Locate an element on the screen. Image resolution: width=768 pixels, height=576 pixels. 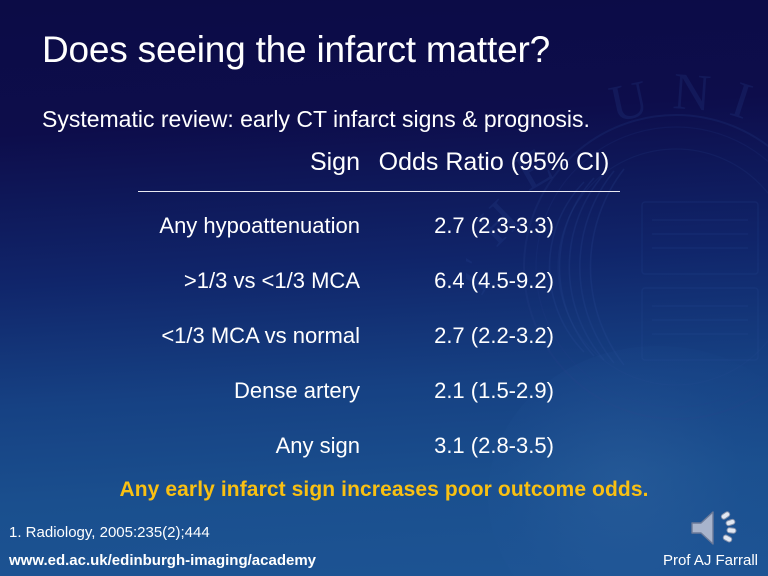
table-row: Any hypoattenuation 2.7 (2.3-3.3) is located at coordinates (379, 226).